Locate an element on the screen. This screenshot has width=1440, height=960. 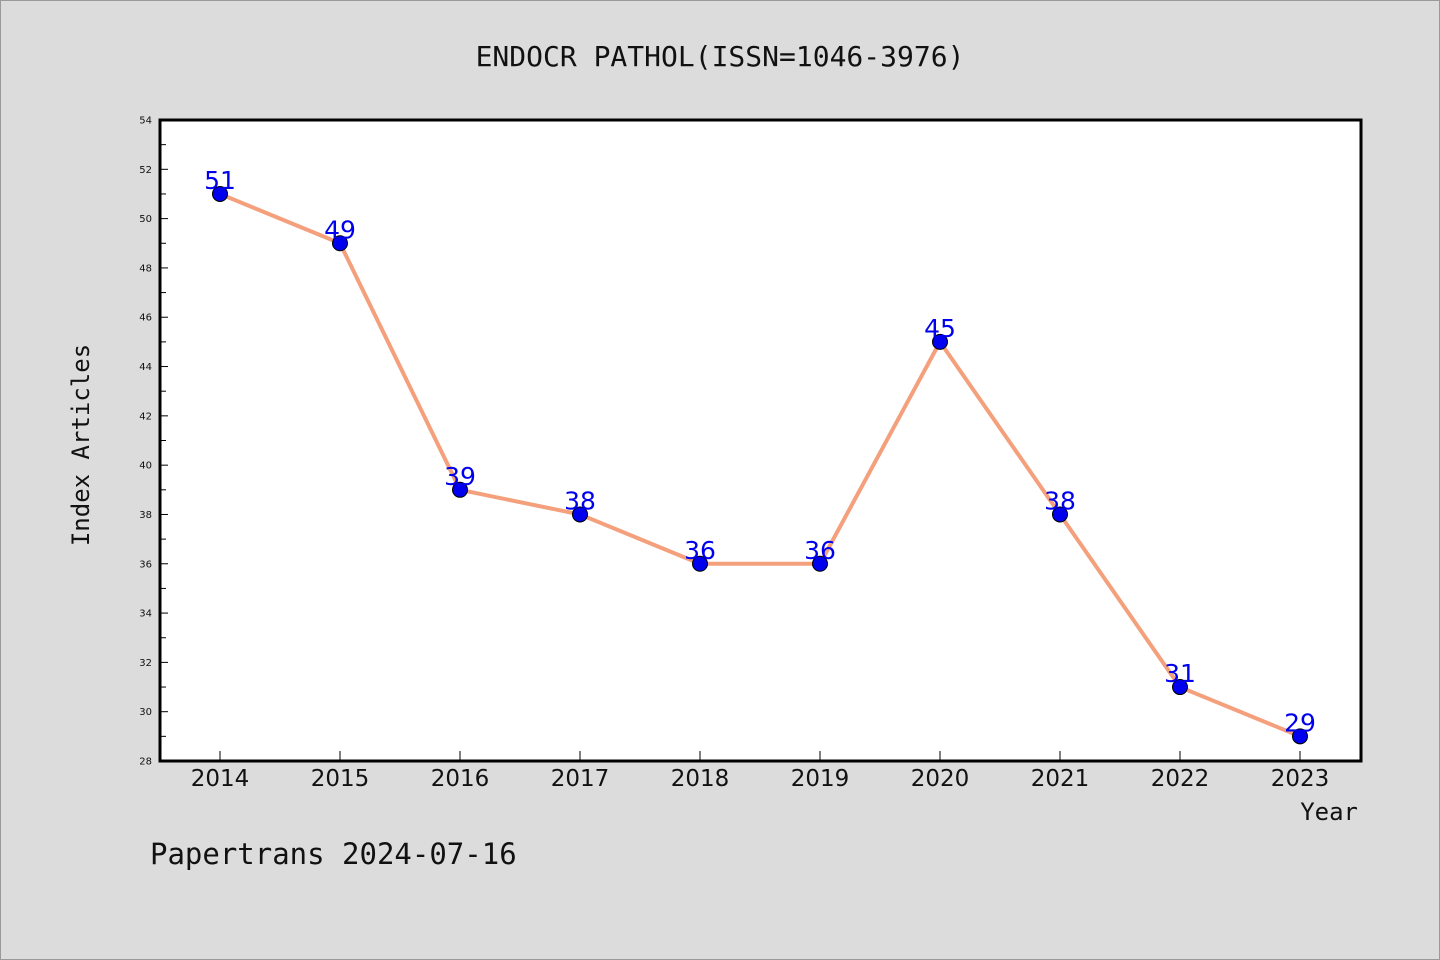
y-tick-label: 32 is located at coordinates (145, 663).